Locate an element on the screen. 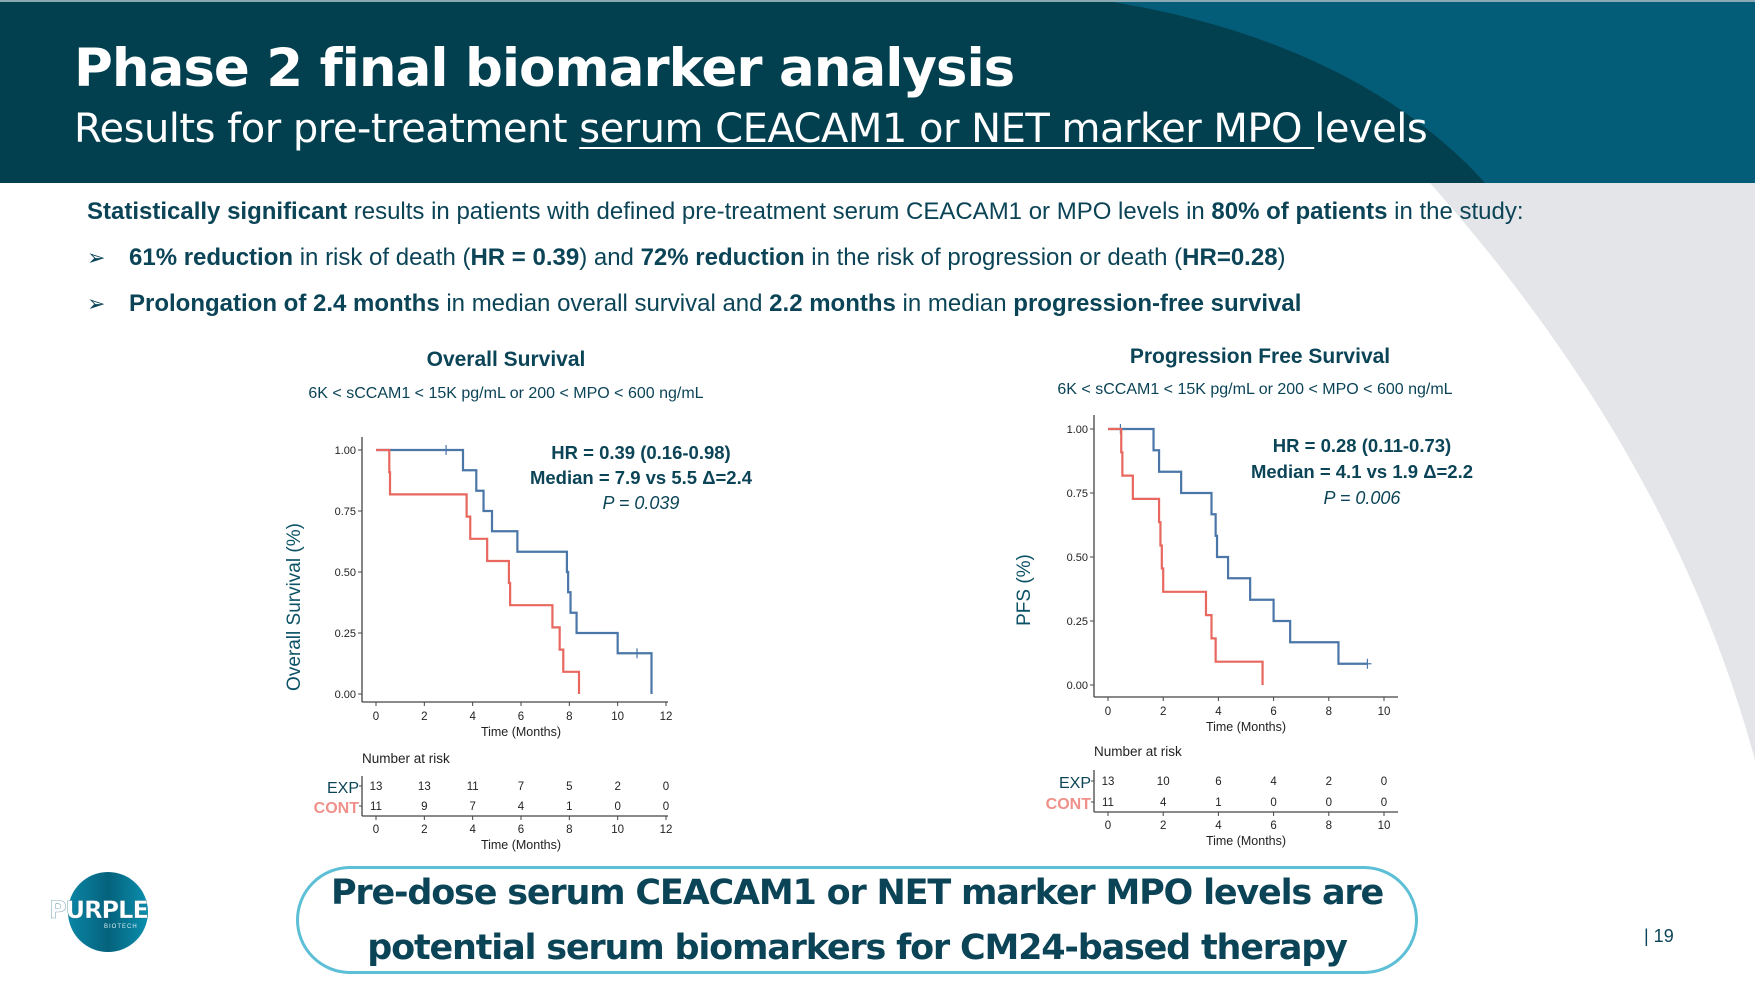  pfs-risk-table-title: Number at risk is located at coordinates (1138, 751).